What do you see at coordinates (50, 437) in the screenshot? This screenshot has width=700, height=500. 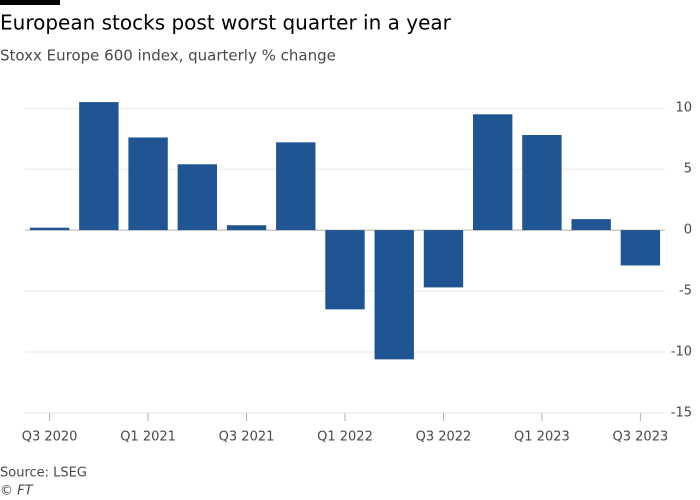 I see `x-tick-label: Q3 2020` at bounding box center [50, 437].